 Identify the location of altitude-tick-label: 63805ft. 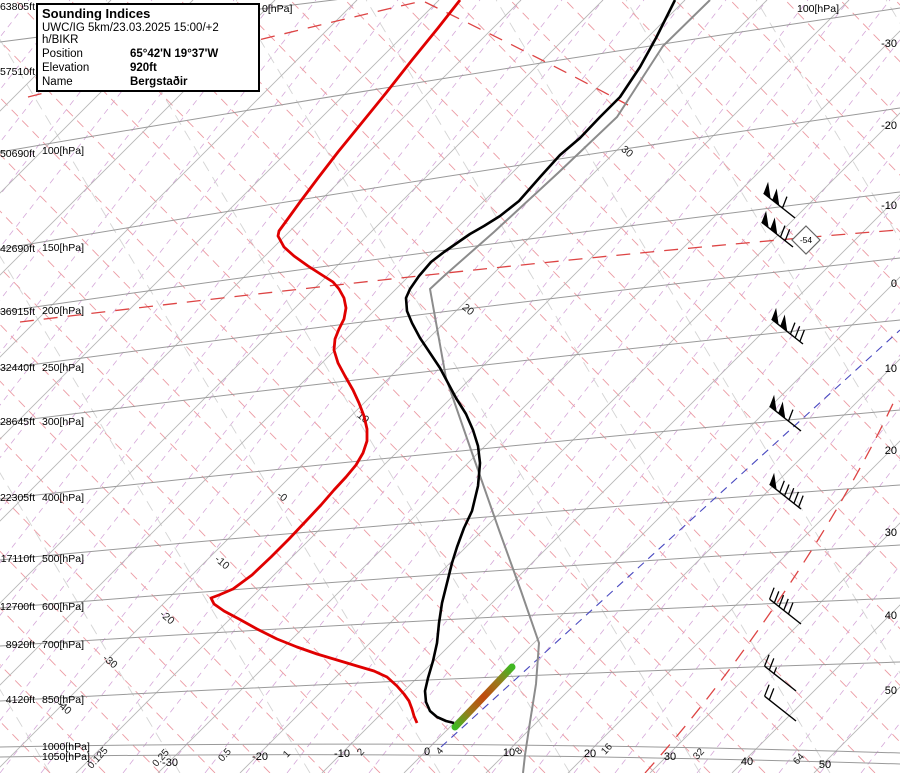
(17, 7).